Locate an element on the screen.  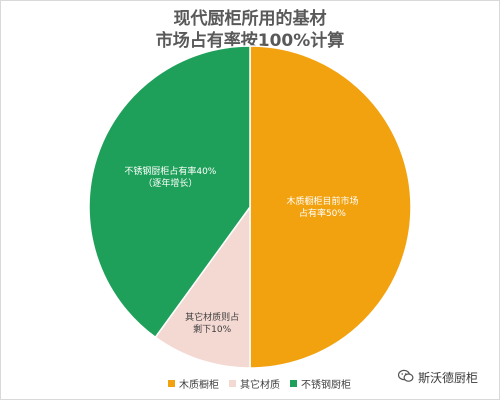
pie-slice-other is located at coordinates (202, 286).